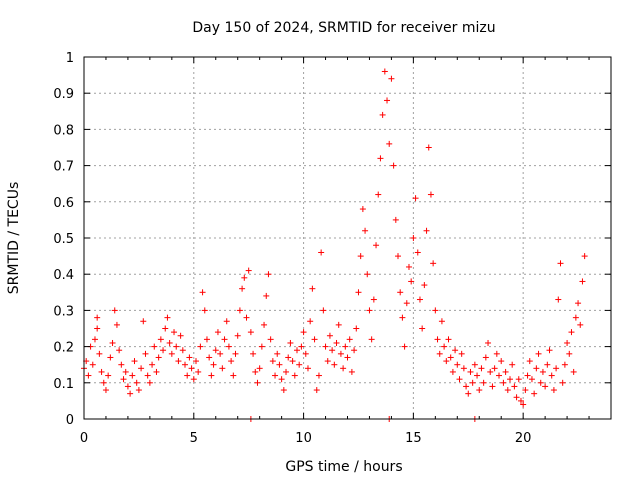 The height and width of the screenshot is (480, 640). I want to click on y-tick-label: 0.3, so click(63, 311).